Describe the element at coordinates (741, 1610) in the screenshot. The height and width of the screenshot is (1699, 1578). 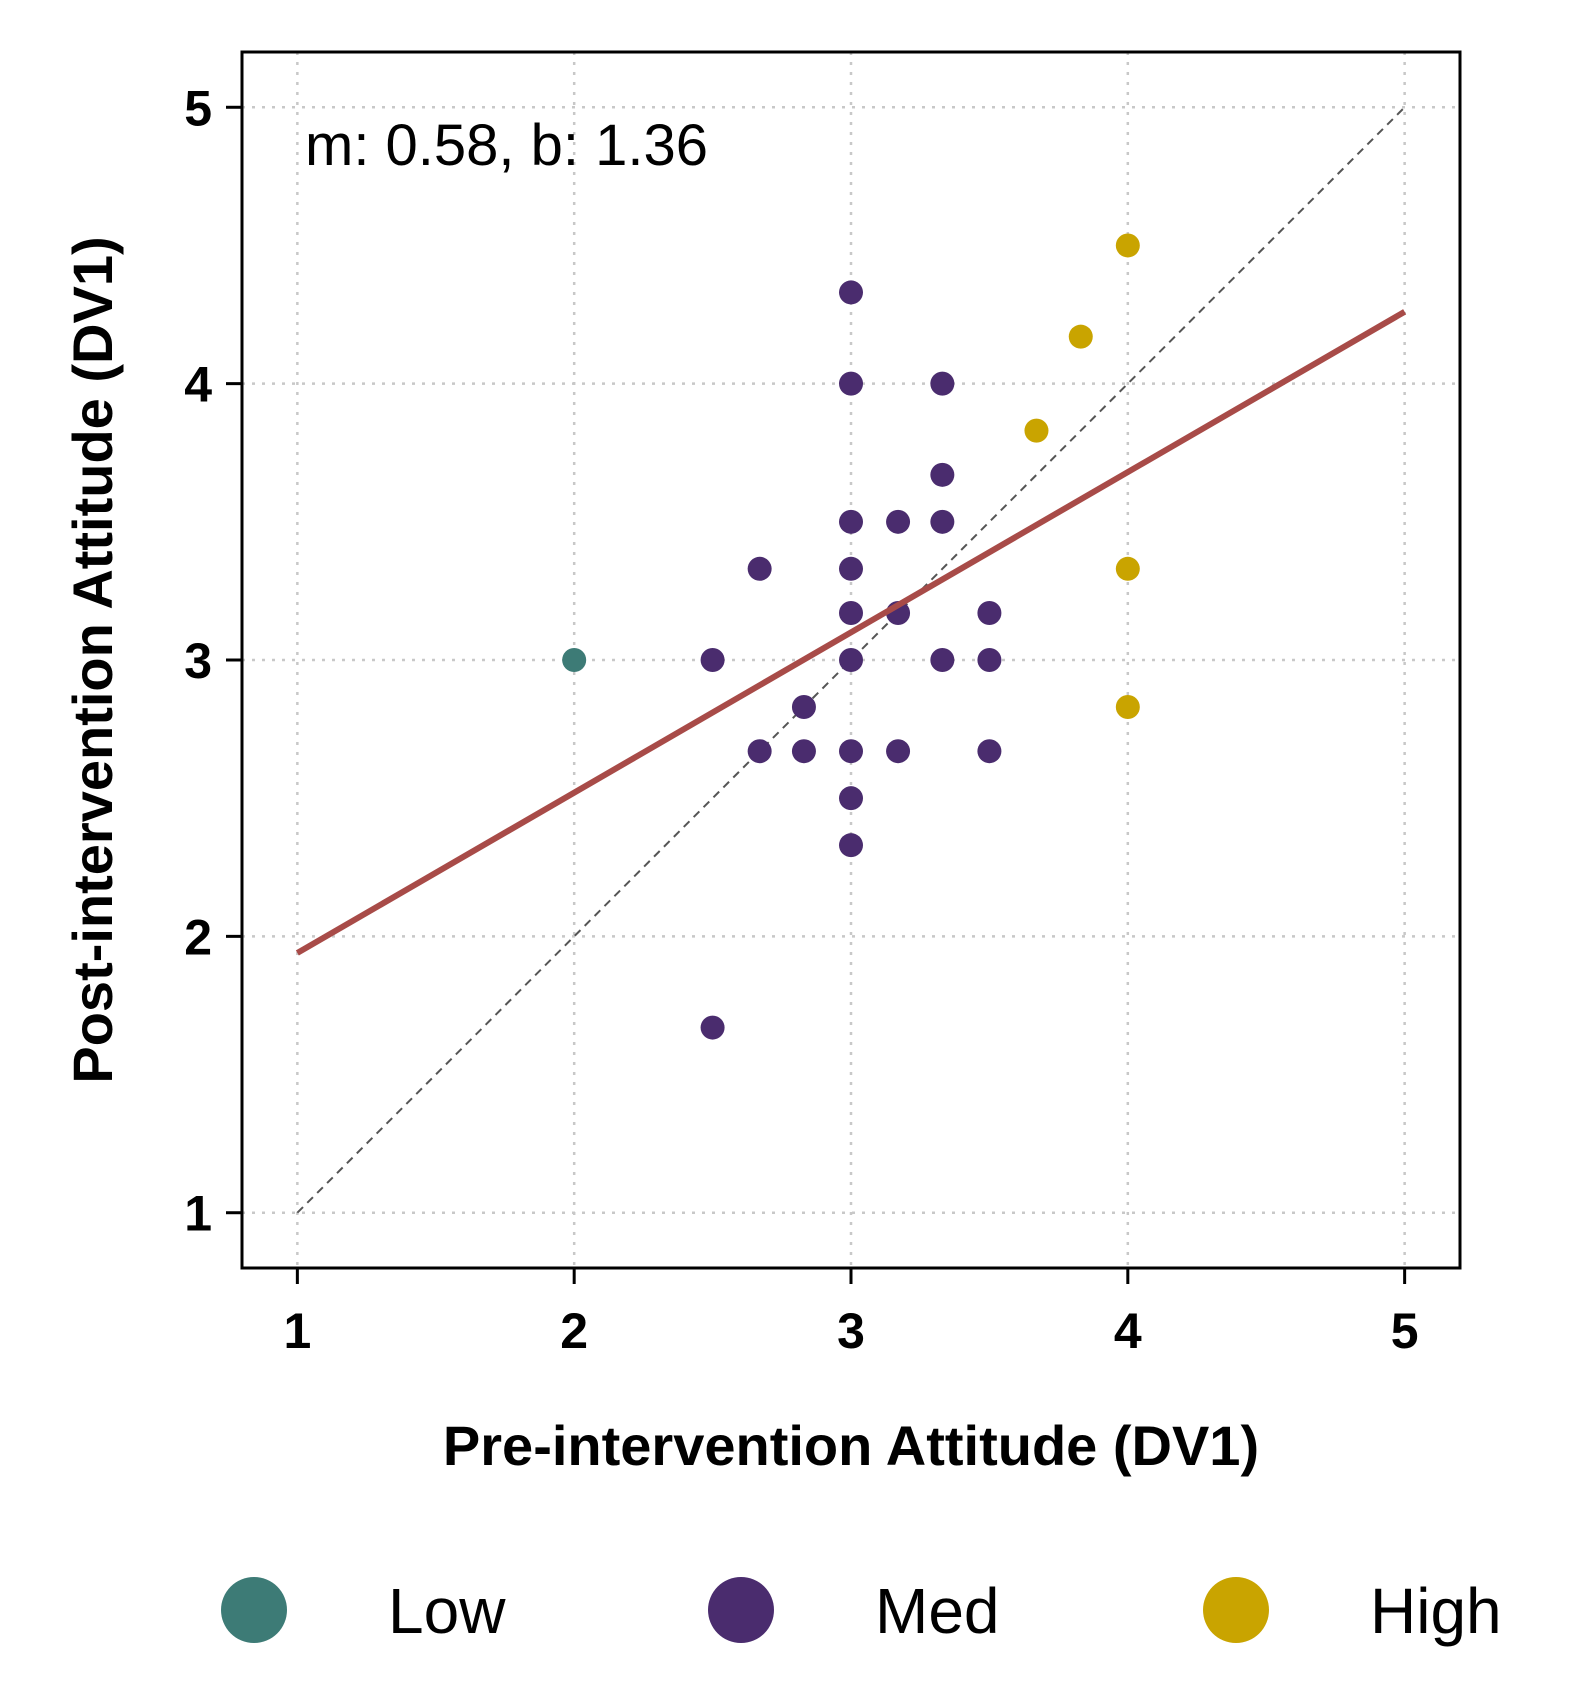
I see `legend-marker-med` at that location.